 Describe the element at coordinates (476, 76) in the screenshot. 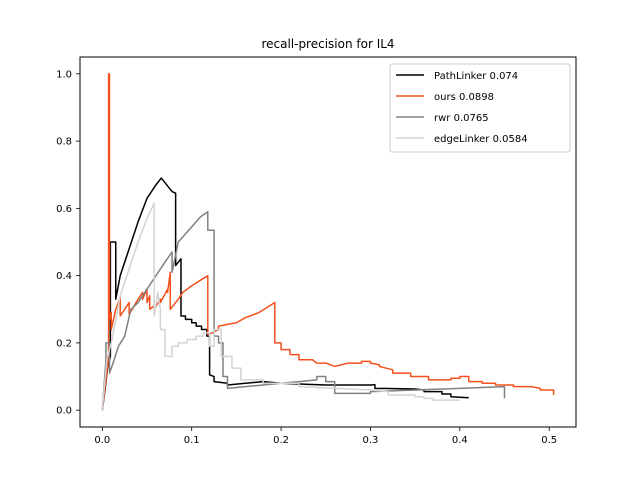

I see `legend-label: PathLinker 0.074` at that location.